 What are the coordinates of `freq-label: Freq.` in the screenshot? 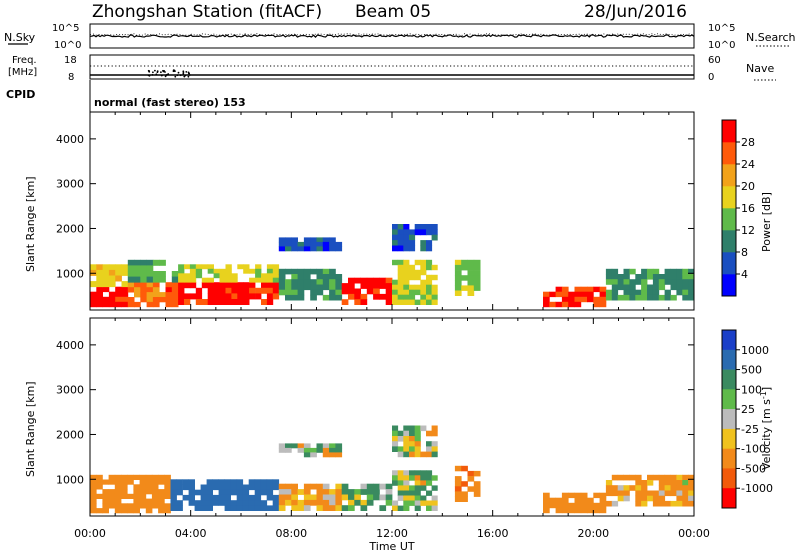 It's located at (24, 60).